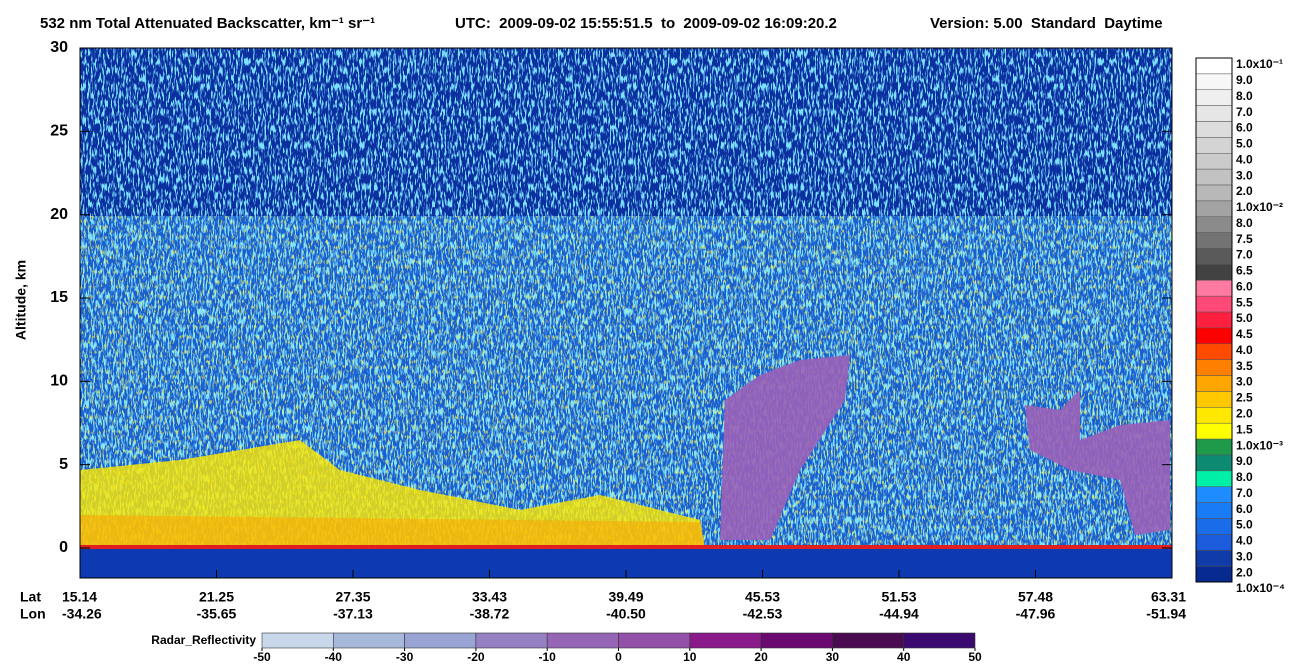  I want to click on colorbar-label: 1.0x10⁻⁴, so click(1260, 588).